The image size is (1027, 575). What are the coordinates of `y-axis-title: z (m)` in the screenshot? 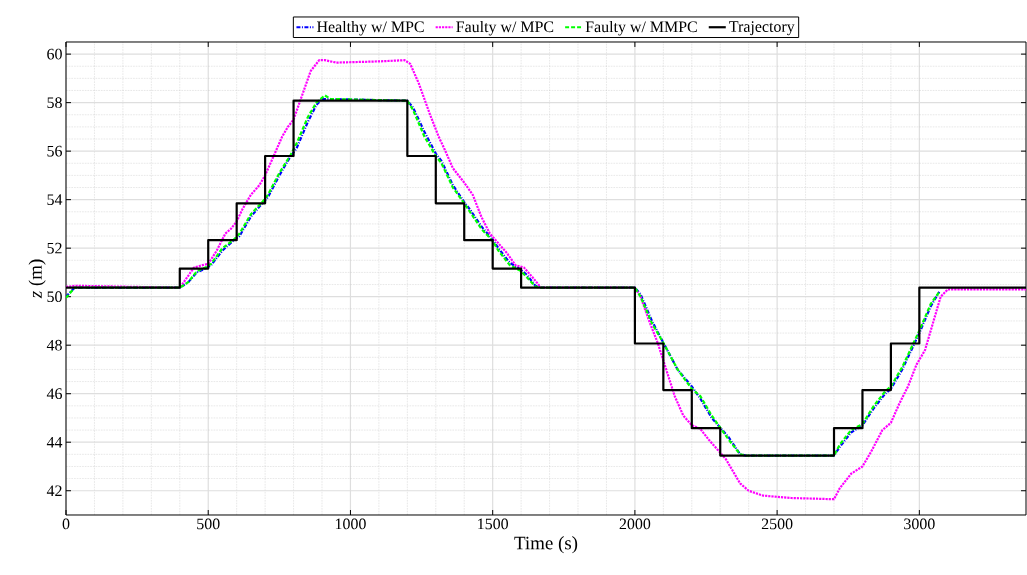 It's located at (37, 279).